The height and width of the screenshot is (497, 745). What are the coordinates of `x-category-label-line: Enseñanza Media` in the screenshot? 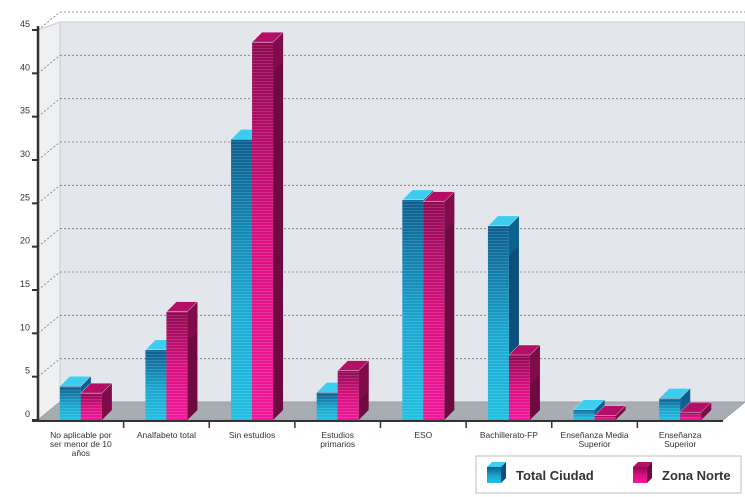 It's located at (595, 435).